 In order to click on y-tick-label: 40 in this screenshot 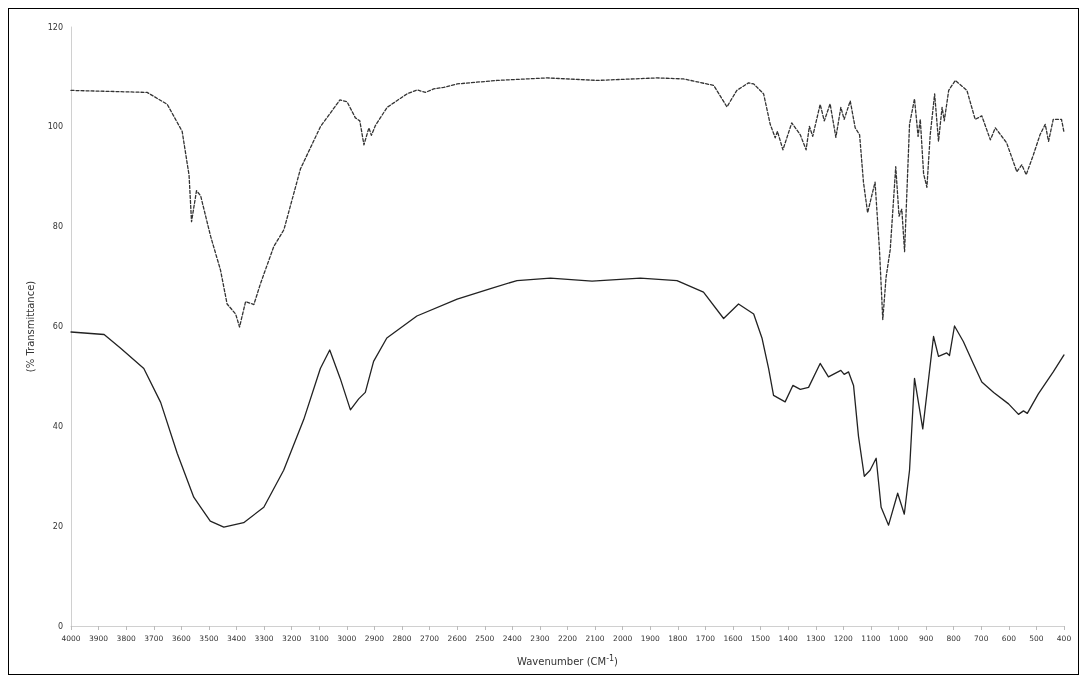, I will do `click(57, 426)`.